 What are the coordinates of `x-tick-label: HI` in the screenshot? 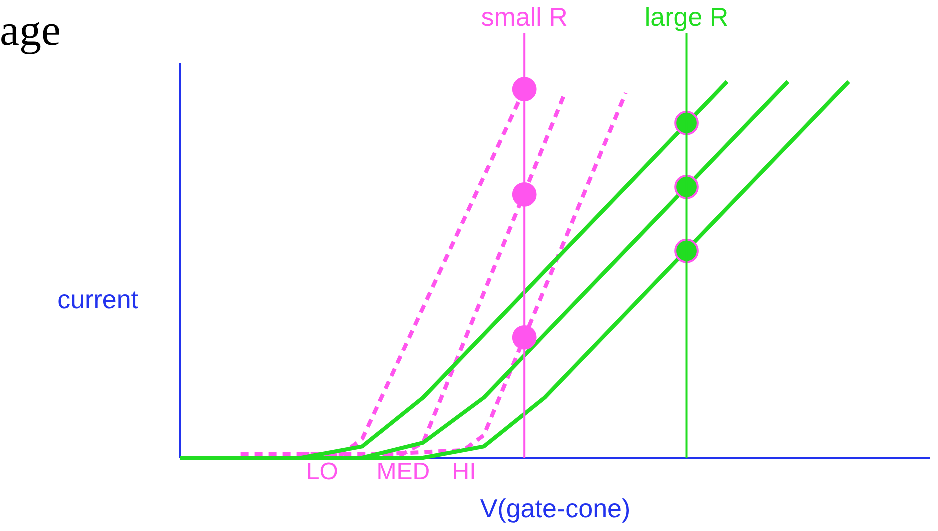 It's located at (464, 472).